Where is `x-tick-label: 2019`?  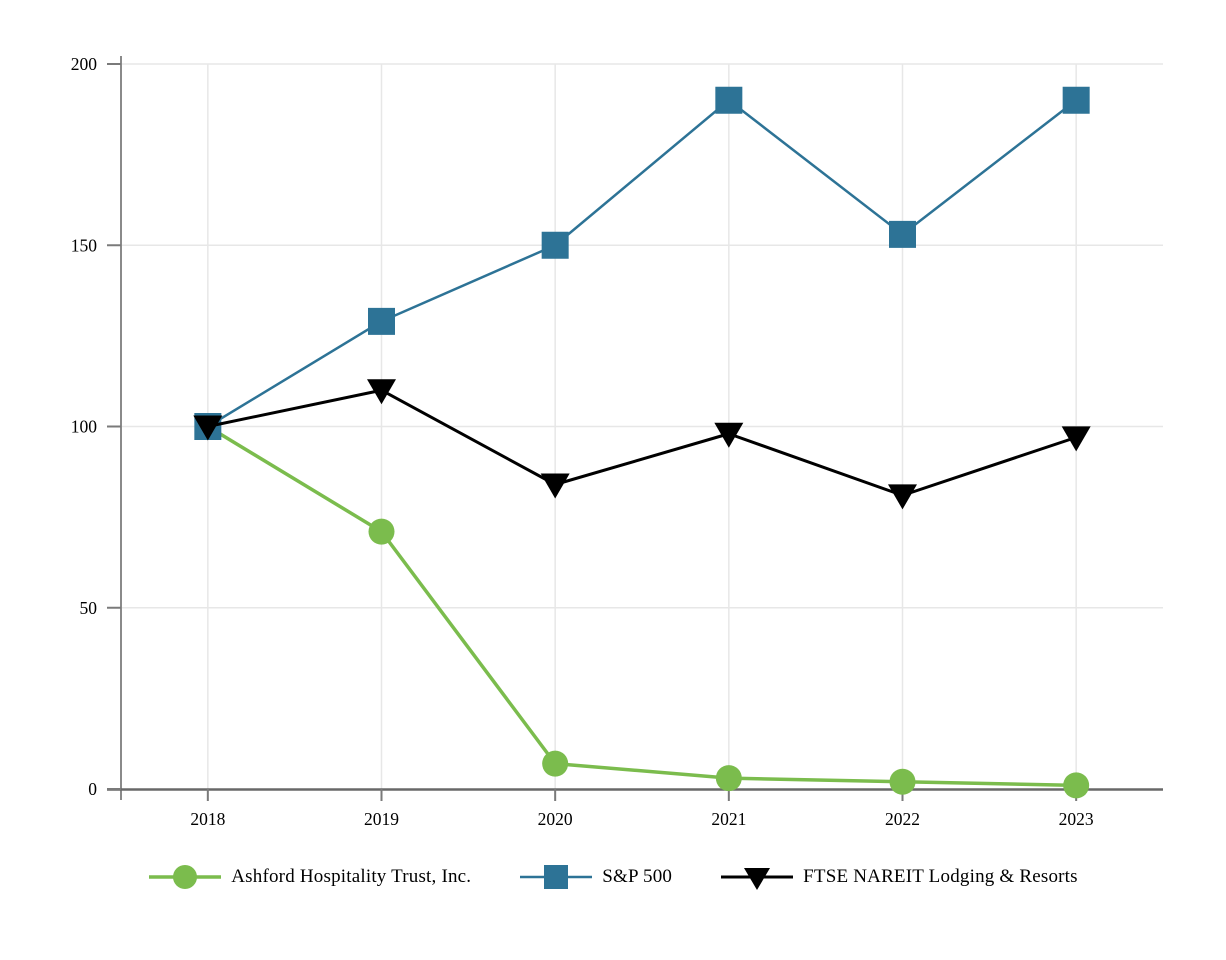 x-tick-label: 2019 is located at coordinates (381, 819).